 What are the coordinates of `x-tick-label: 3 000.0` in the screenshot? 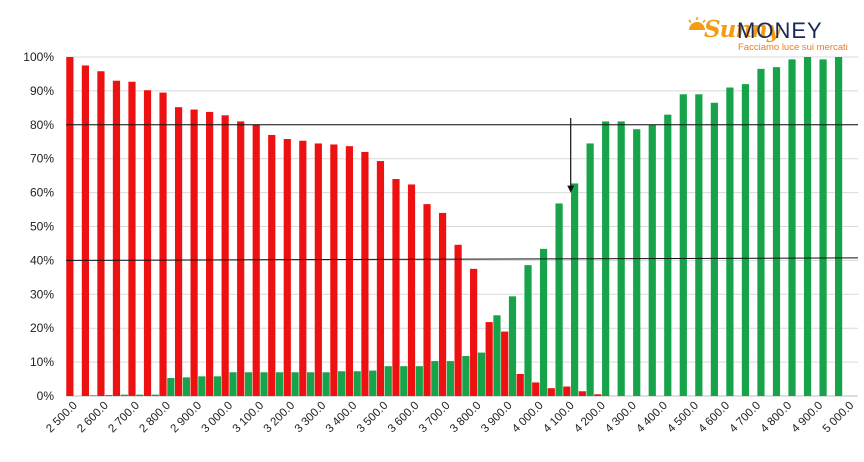 It's located at (218, 418).